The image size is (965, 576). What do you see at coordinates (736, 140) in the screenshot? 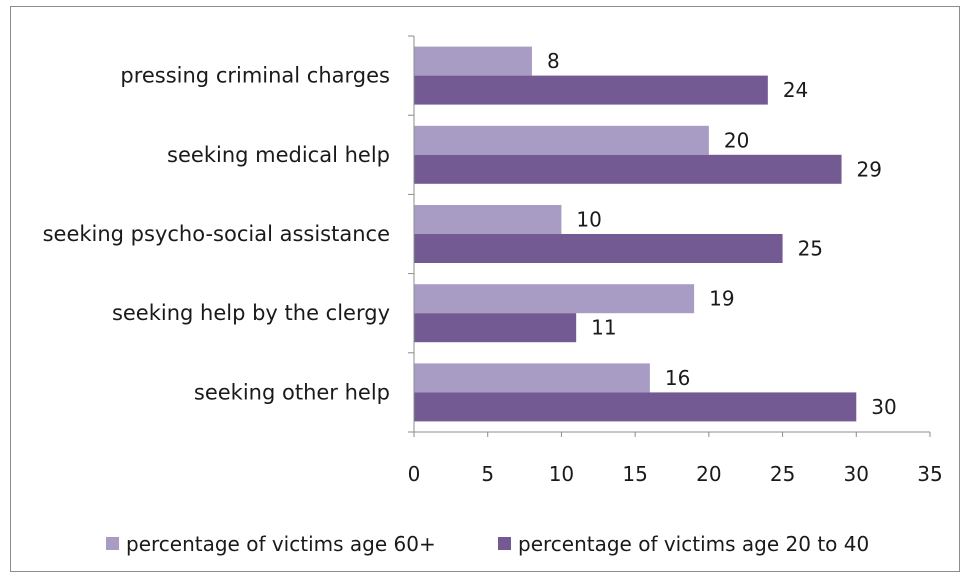
I see `data-label-0-1: 20` at bounding box center [736, 140].